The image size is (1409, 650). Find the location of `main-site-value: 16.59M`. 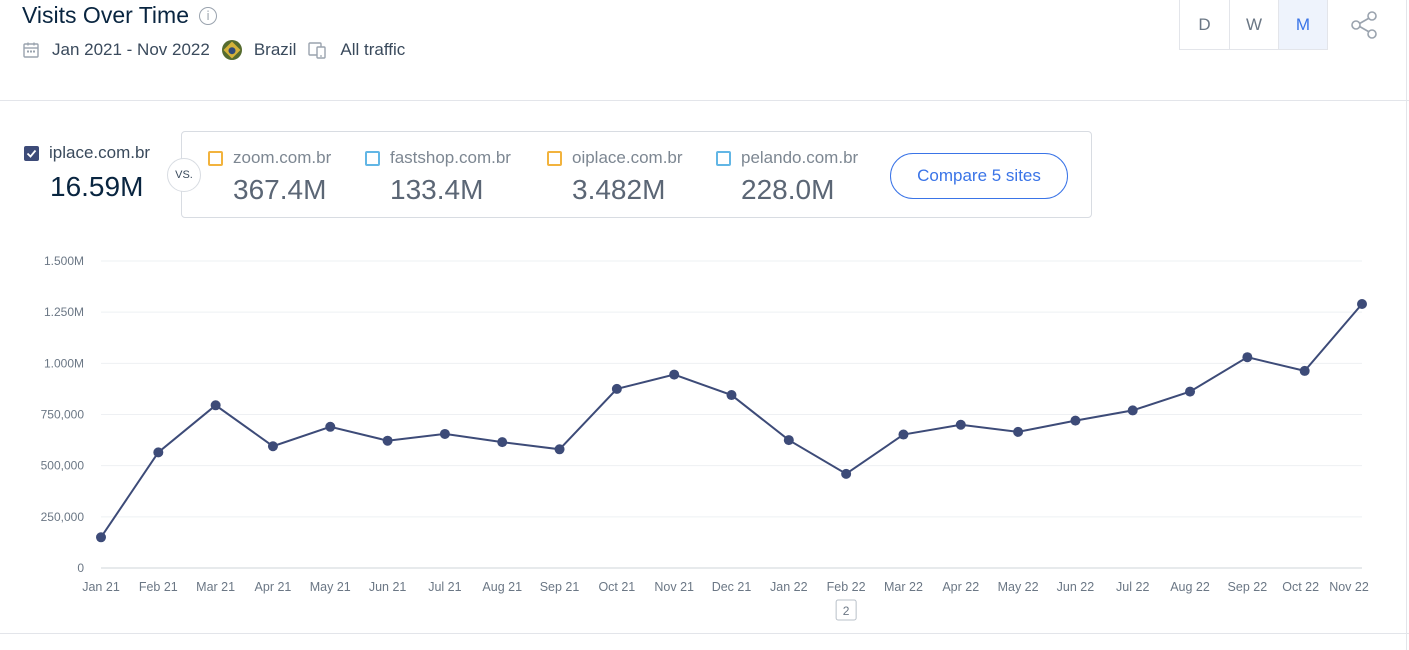

main-site-value: 16.59M is located at coordinates (97, 186).